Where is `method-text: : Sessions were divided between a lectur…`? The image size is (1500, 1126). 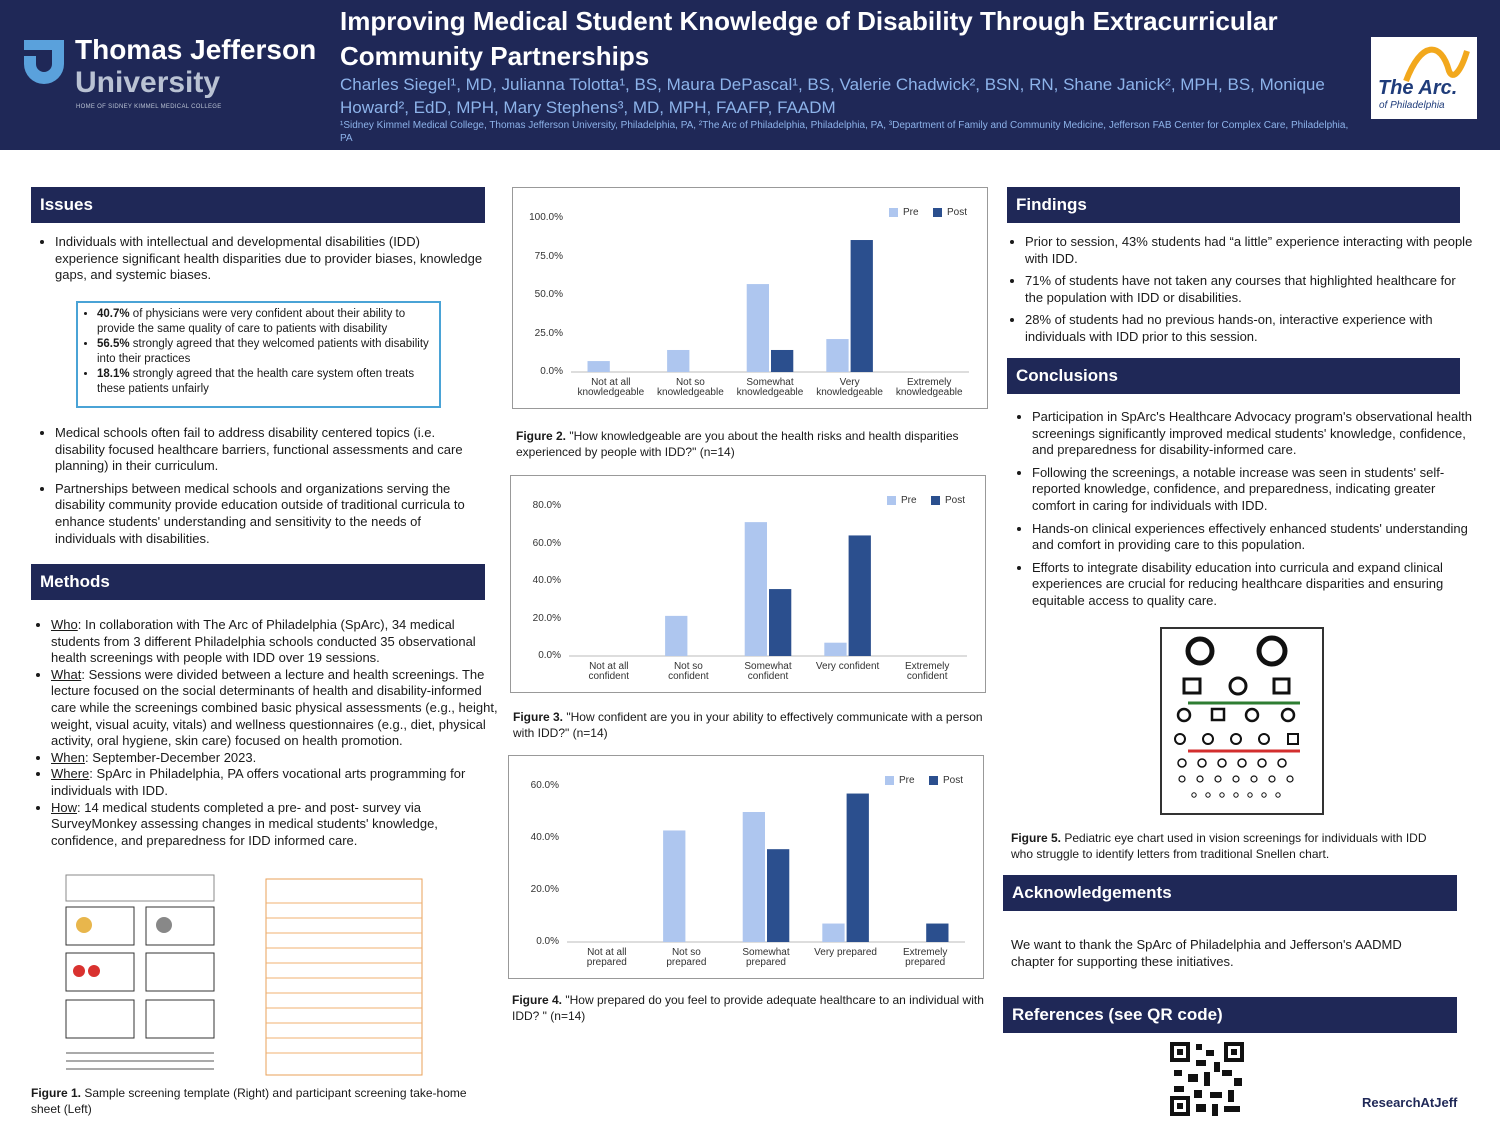 method-text: : Sessions were divided between a lectur… is located at coordinates (274, 707).